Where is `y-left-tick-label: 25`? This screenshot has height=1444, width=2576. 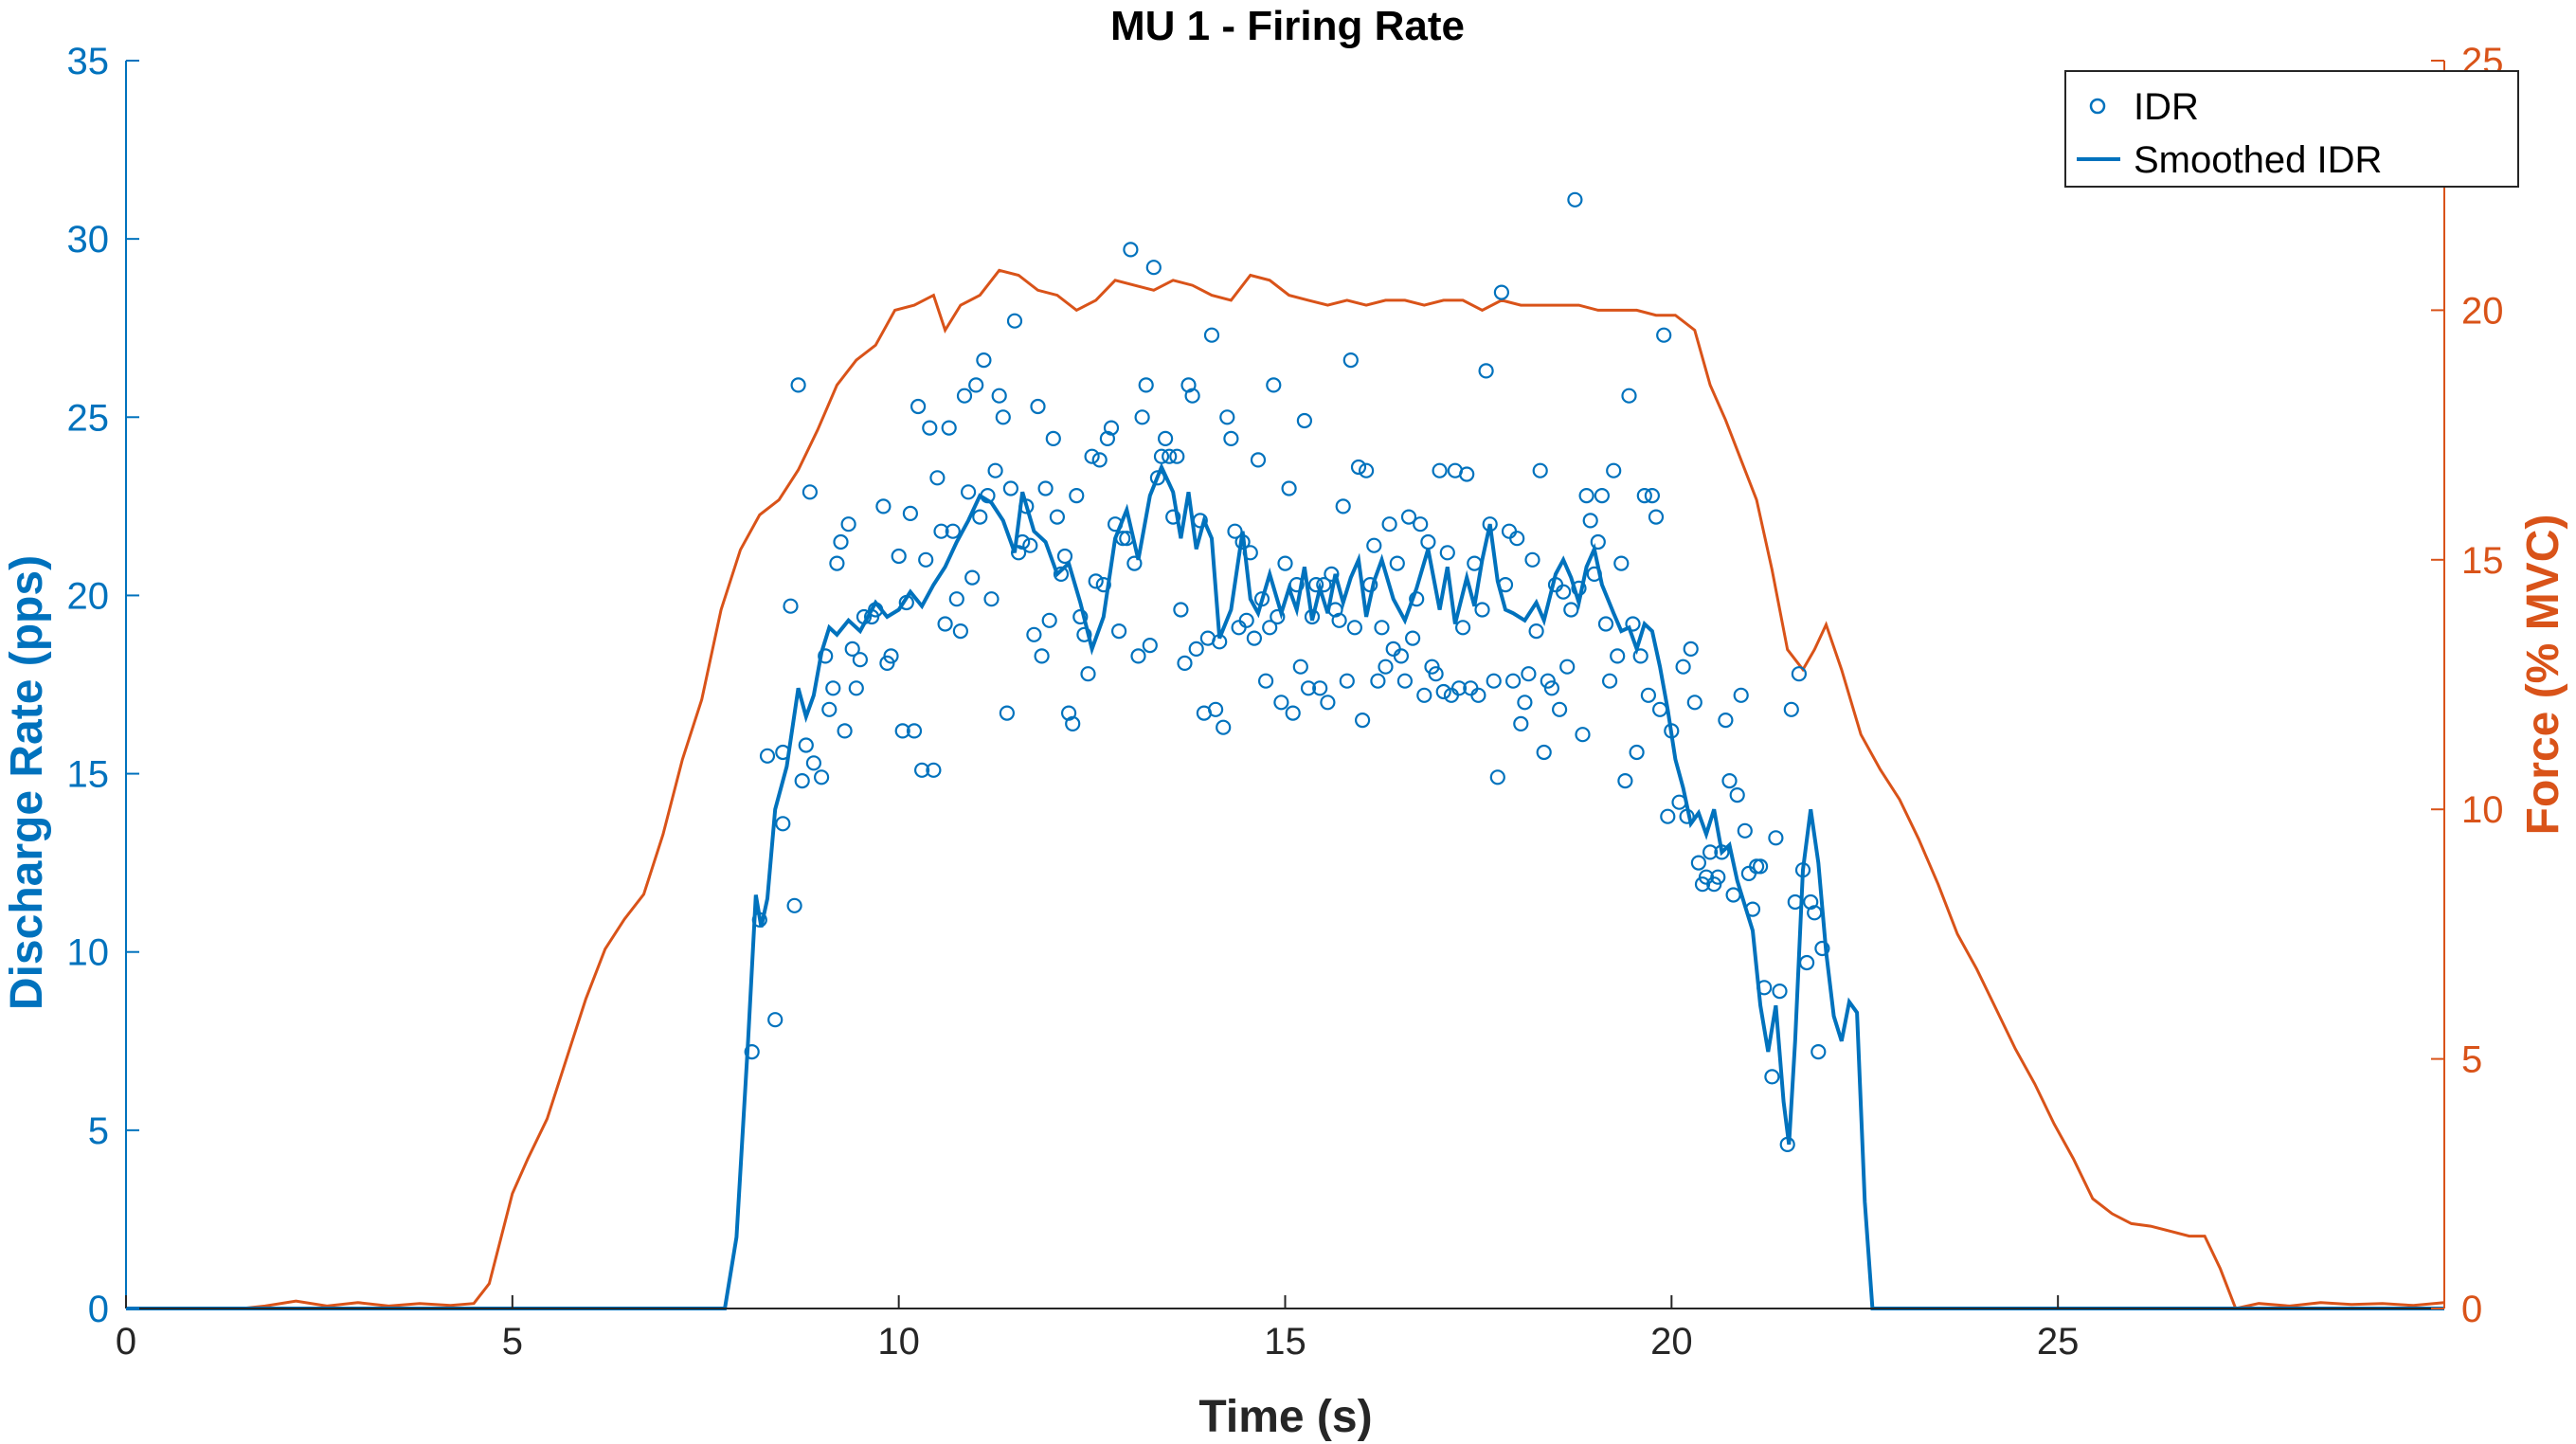 y-left-tick-label: 25 is located at coordinates (88, 418).